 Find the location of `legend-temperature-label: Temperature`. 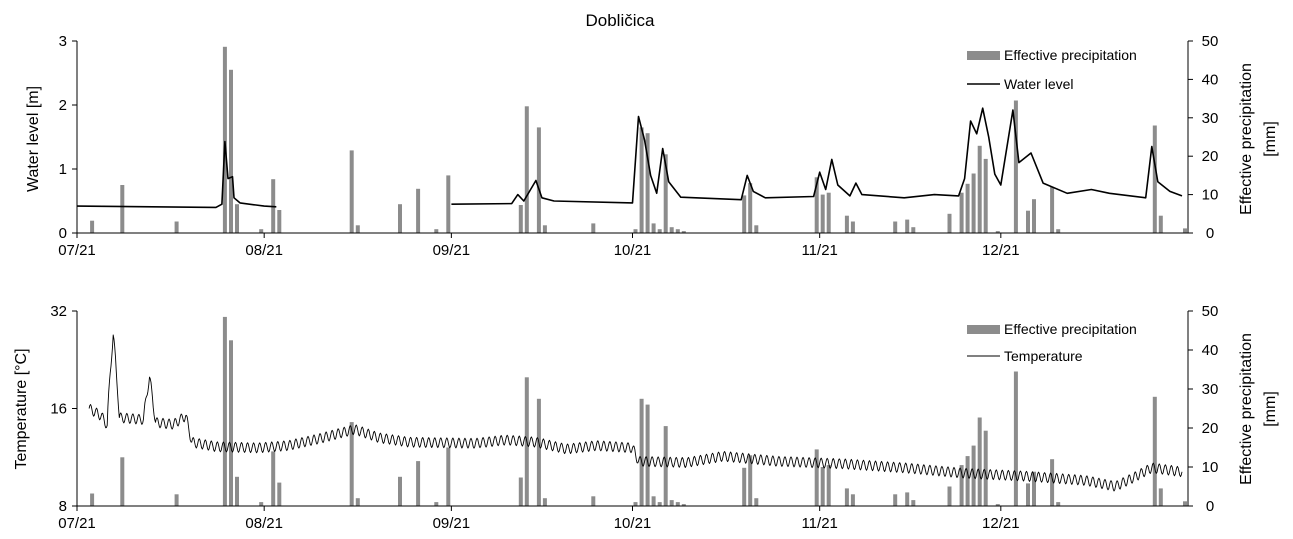

legend-temperature-label: Temperature is located at coordinates (1043, 356).